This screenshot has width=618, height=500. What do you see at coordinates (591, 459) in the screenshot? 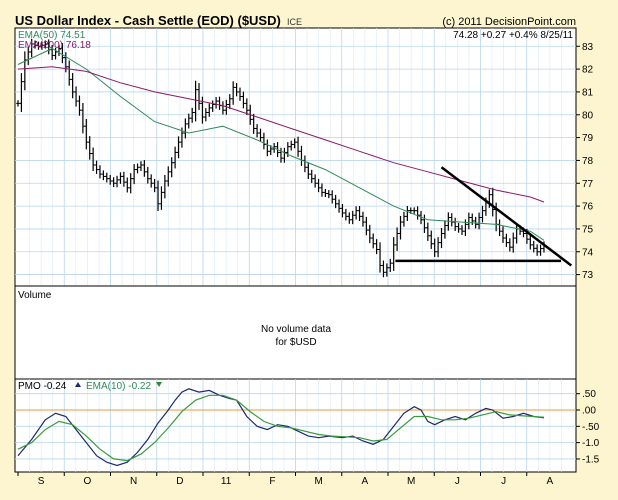
I see `pmo-y-tick-label: -1.5` at bounding box center [591, 459].